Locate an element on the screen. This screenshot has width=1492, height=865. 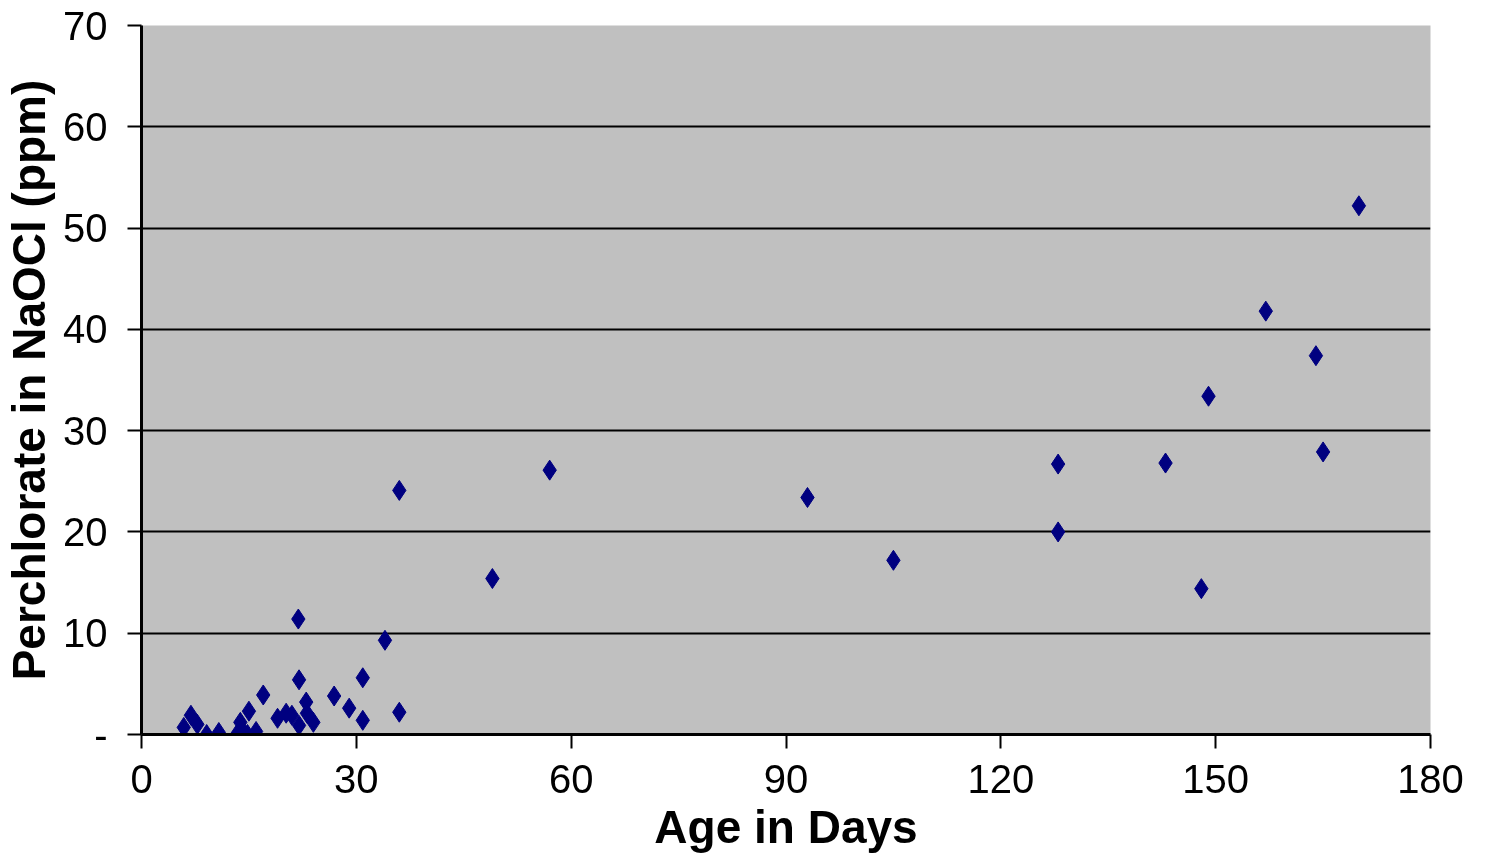
x-tick-label: 0 is located at coordinates (141, 778).